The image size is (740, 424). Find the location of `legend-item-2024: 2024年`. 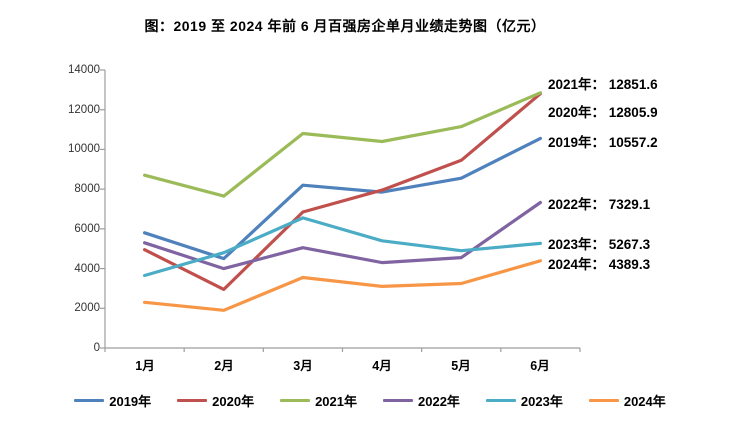

legend-item-2024: 2024年 is located at coordinates (627, 400).